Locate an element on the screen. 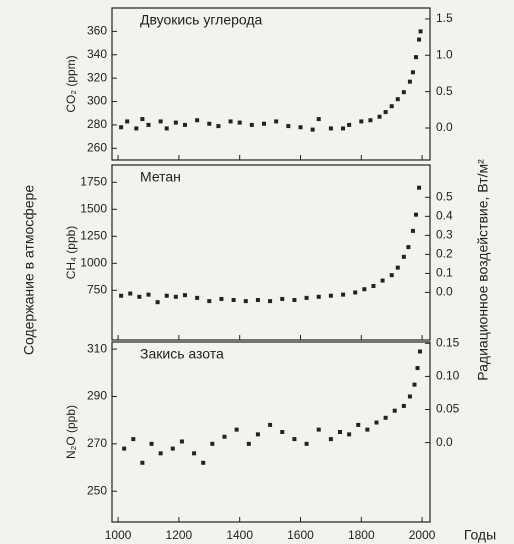 The image size is (514, 544). y-axis-label: Содержание в атмосфере is located at coordinates (29, 270).